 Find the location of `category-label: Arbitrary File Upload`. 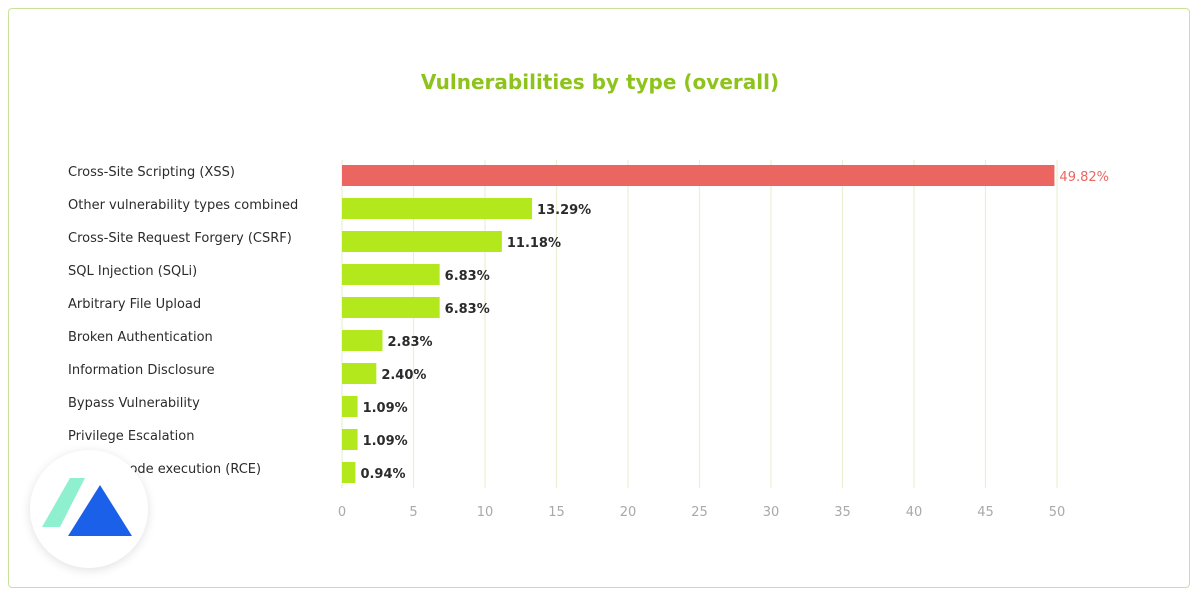

category-label: Arbitrary File Upload is located at coordinates (134, 304).